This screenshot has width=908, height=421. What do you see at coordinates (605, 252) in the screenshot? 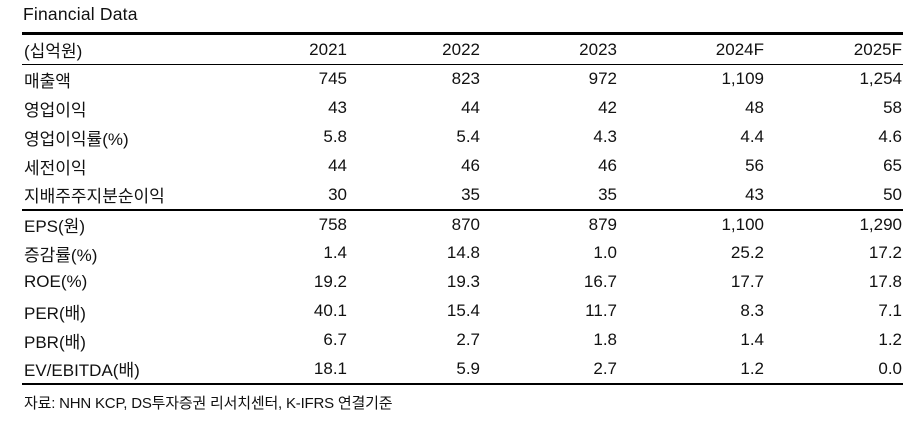
I see `table-cell: 1.0` at bounding box center [605, 252].